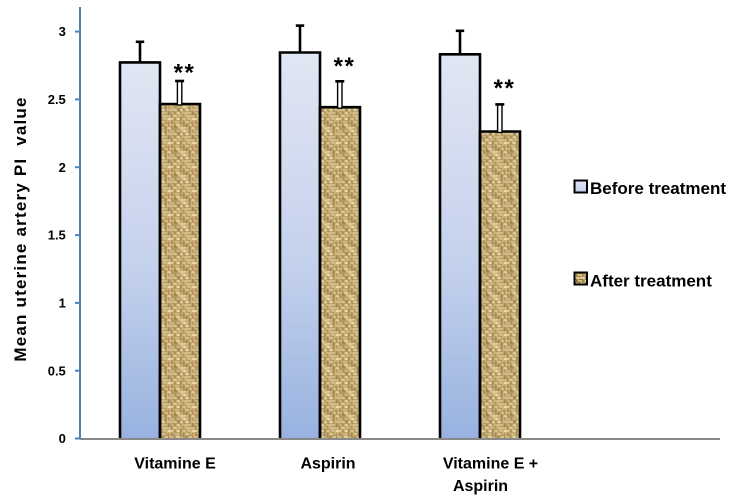  What do you see at coordinates (62, 31) in the screenshot?
I see `svg-text: 3` at bounding box center [62, 31].